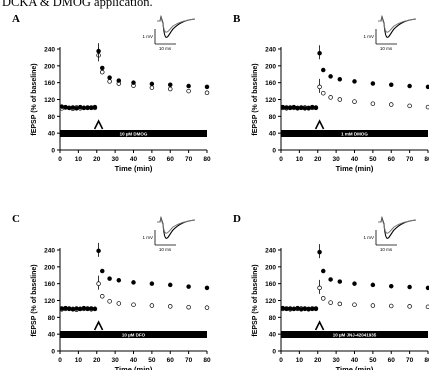  What do you see at coordinates (355, 335) in the screenshot?
I see `drug-bar-label: 10 µM JNJ-42041935` at bounding box center [355, 335].